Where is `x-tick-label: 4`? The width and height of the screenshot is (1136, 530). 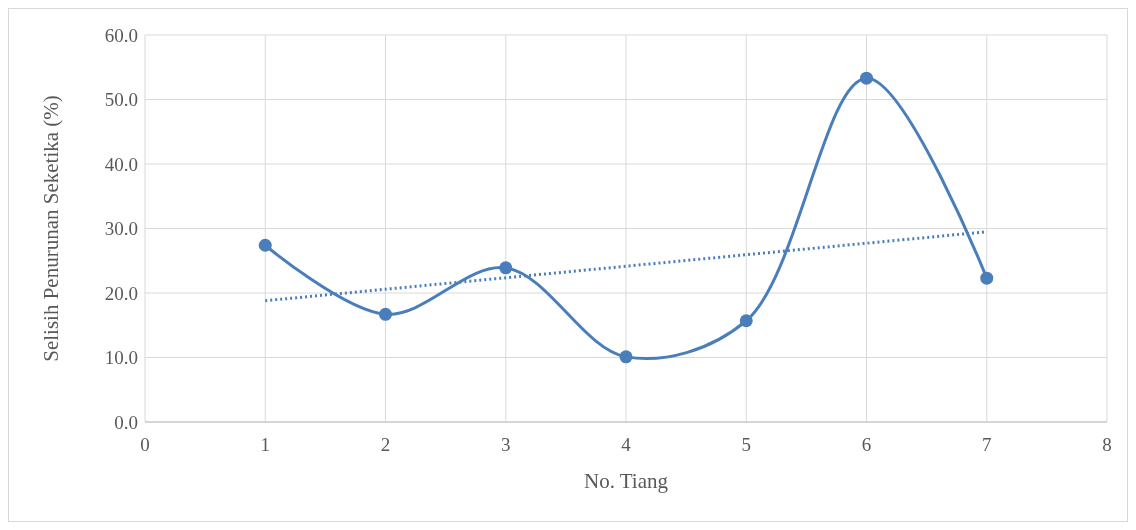 x-tick-label: 4 is located at coordinates (626, 444).